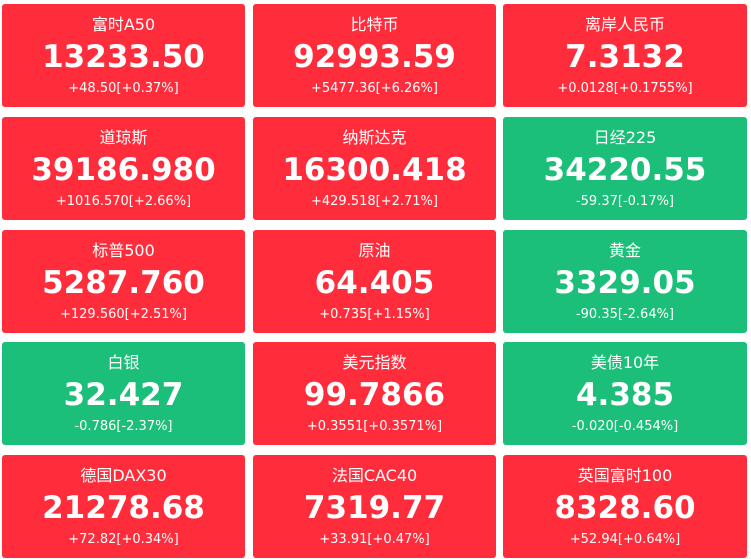  What do you see at coordinates (625, 88) in the screenshot?
I see `quote-change: +0.0128[+0.1755%]` at bounding box center [625, 88].